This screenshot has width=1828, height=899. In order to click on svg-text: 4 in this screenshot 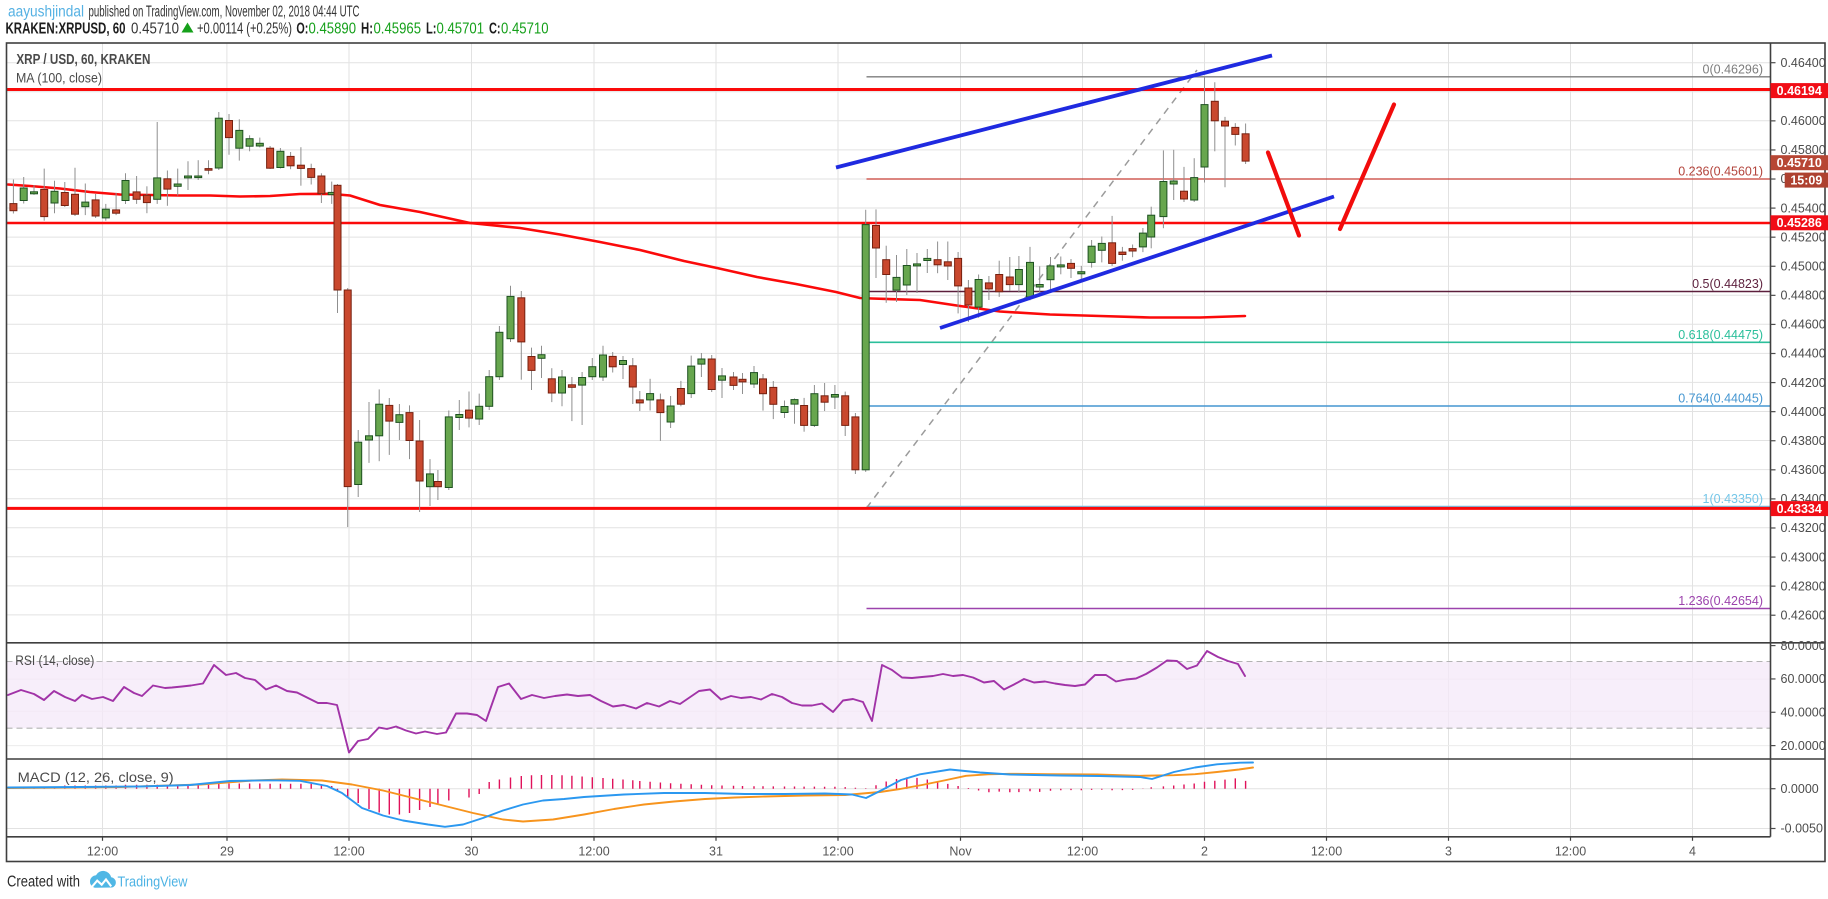, I will do `click(1692, 852)`.